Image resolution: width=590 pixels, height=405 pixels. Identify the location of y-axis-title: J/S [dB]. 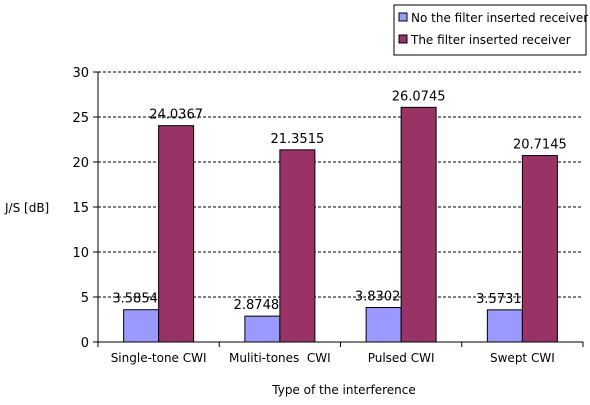
(26, 208).